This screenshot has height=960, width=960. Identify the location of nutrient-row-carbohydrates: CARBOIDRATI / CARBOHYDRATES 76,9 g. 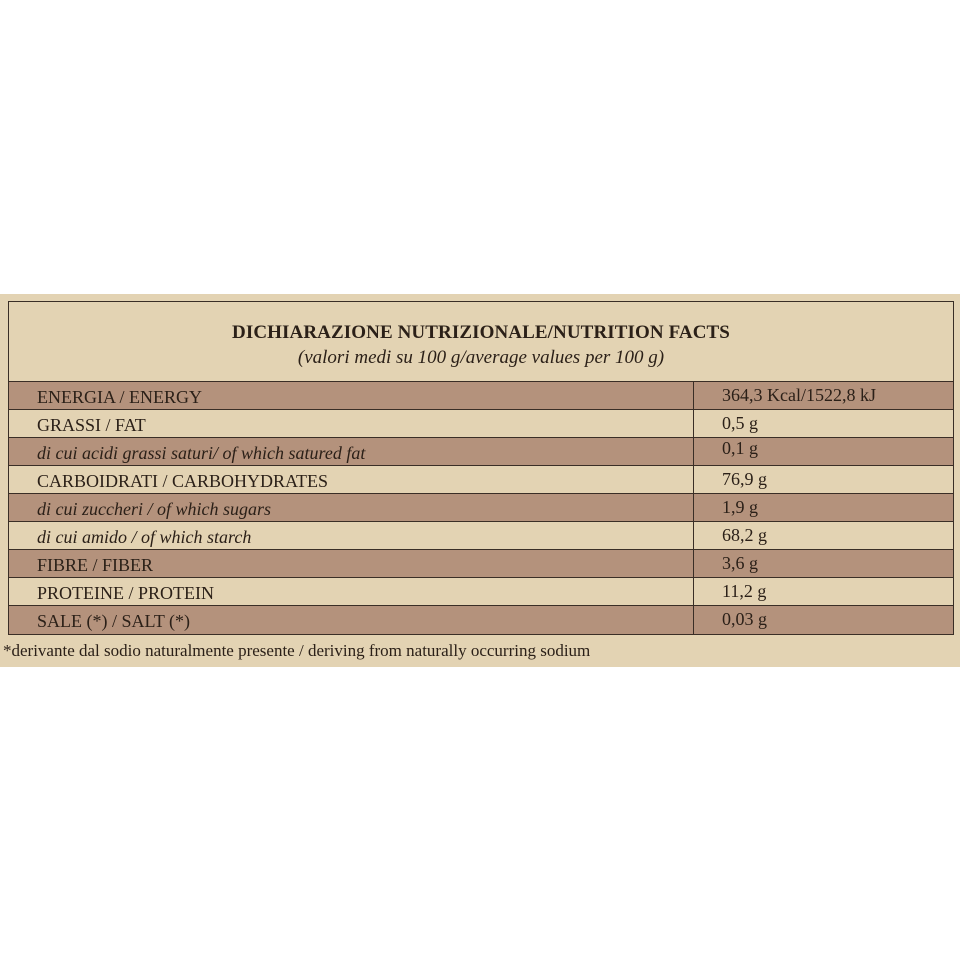
(481, 480).